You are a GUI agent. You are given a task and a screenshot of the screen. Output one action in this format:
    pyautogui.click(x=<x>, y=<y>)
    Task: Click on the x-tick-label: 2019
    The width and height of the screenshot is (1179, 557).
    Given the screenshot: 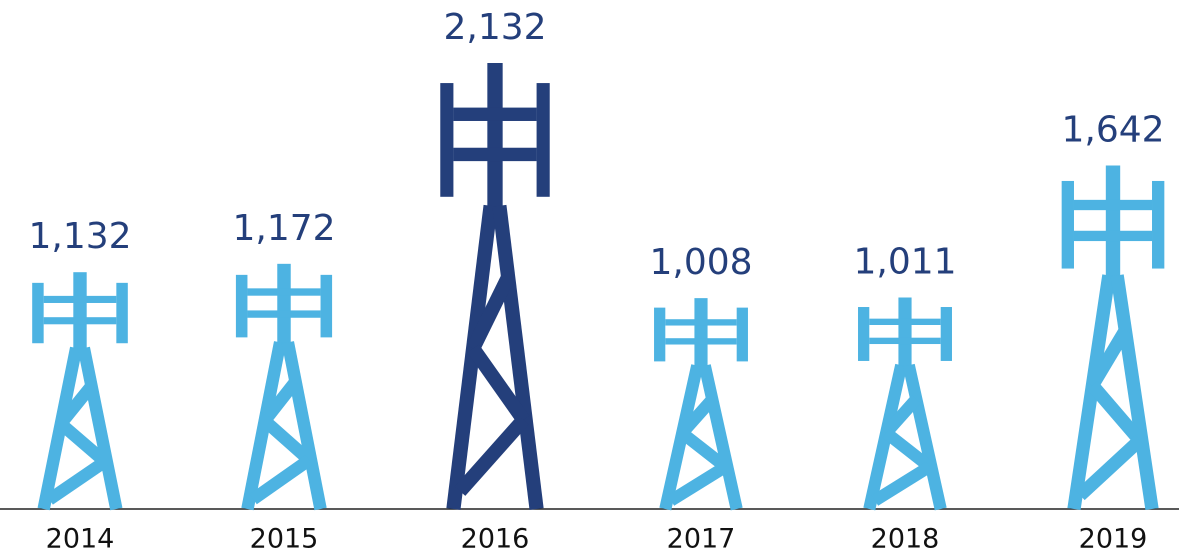 What is the action you would take?
    pyautogui.click(x=1113, y=539)
    